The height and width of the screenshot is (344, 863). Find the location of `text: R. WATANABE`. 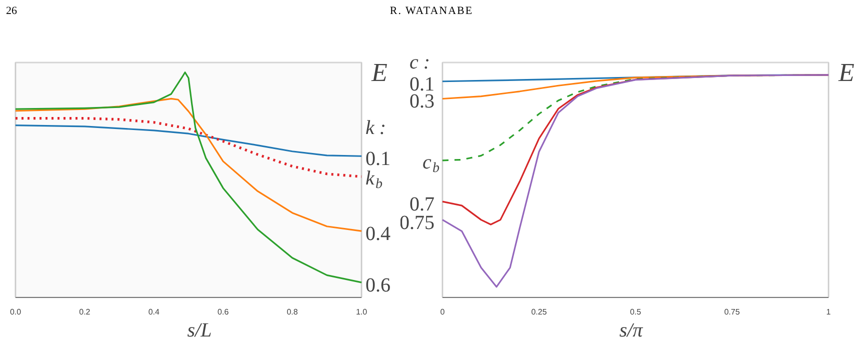

text: R. WATANABE is located at coordinates (432, 11).